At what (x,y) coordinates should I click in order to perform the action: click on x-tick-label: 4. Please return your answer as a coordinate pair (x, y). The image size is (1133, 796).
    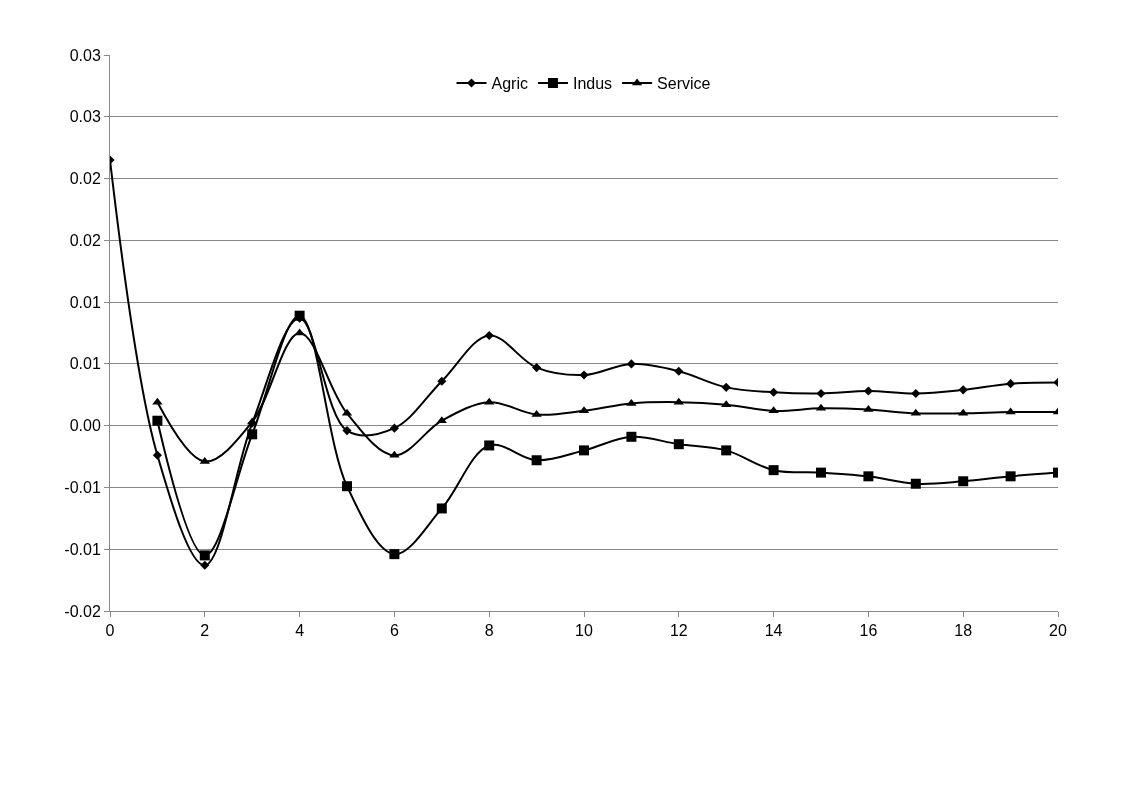
    Looking at the image, I should click on (300, 631).